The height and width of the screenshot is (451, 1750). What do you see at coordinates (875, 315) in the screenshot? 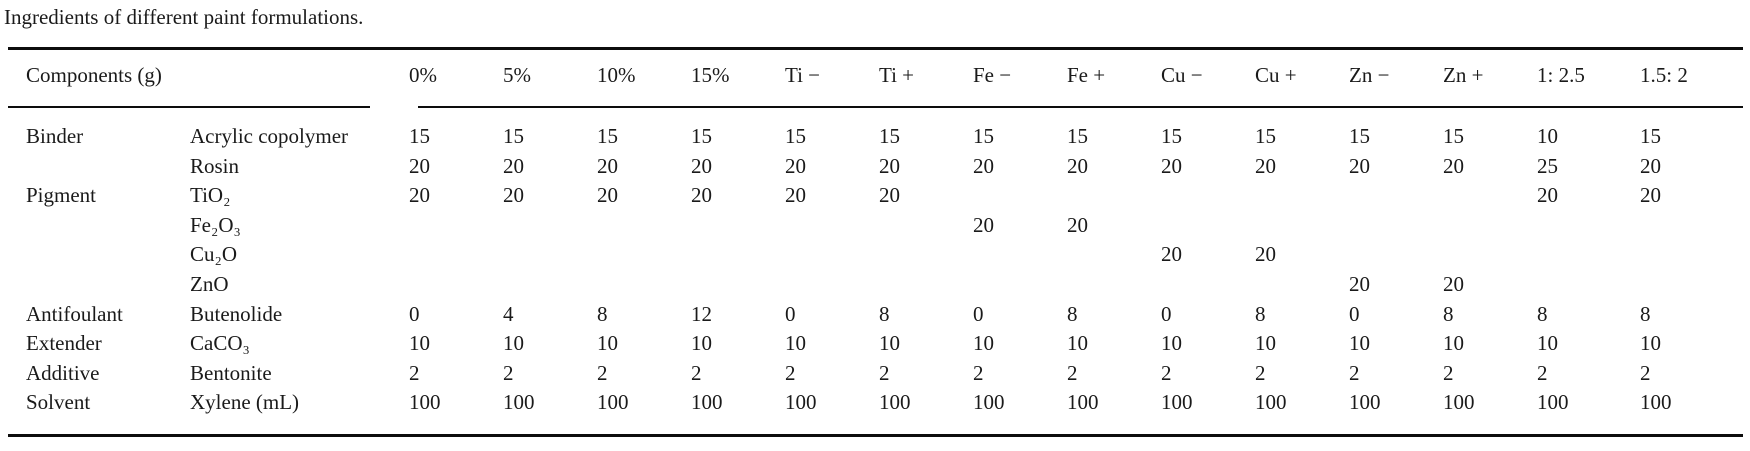
I see `table-row: Antifoulant Butenolide 0 4 8 12 0 8 0 8 0 8 0 8 8 8` at bounding box center [875, 315].